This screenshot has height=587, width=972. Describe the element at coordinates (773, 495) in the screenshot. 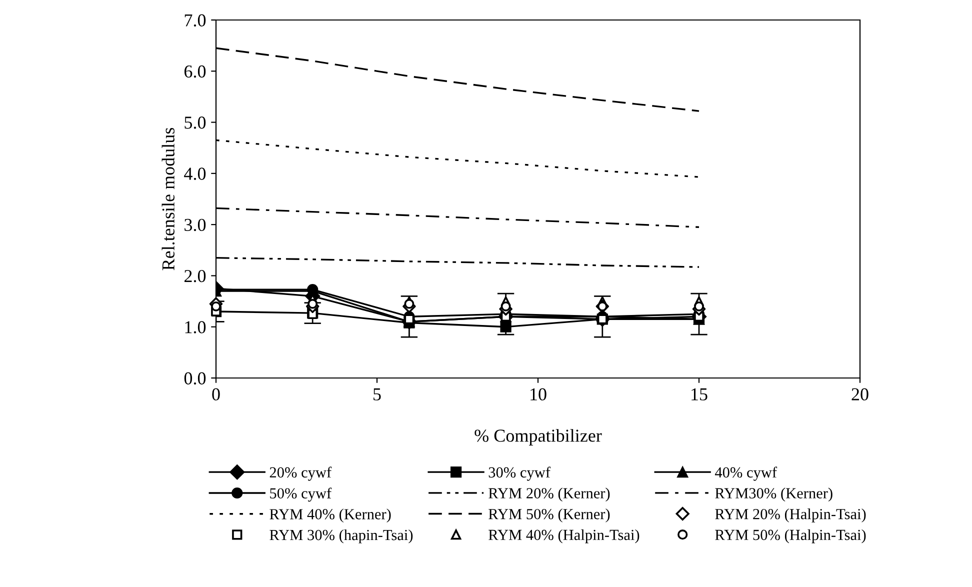

I see `legend-label: RYM30% (Kerner)` at that location.